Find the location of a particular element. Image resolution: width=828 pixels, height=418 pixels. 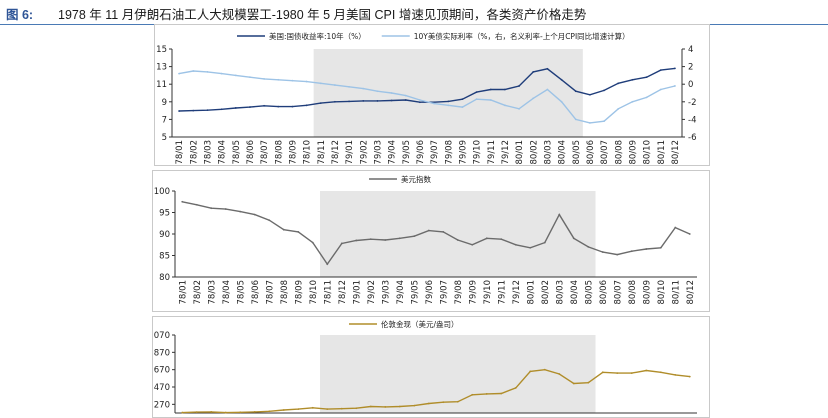

legend-label: 美元指数 is located at coordinates (416, 179).